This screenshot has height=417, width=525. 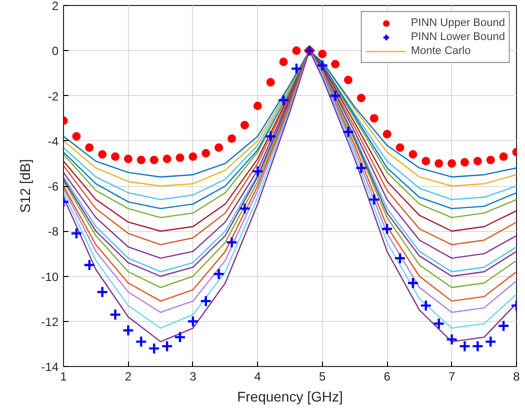 What do you see at coordinates (128, 377) in the screenshot?
I see `x-tick-label: 2` at bounding box center [128, 377].